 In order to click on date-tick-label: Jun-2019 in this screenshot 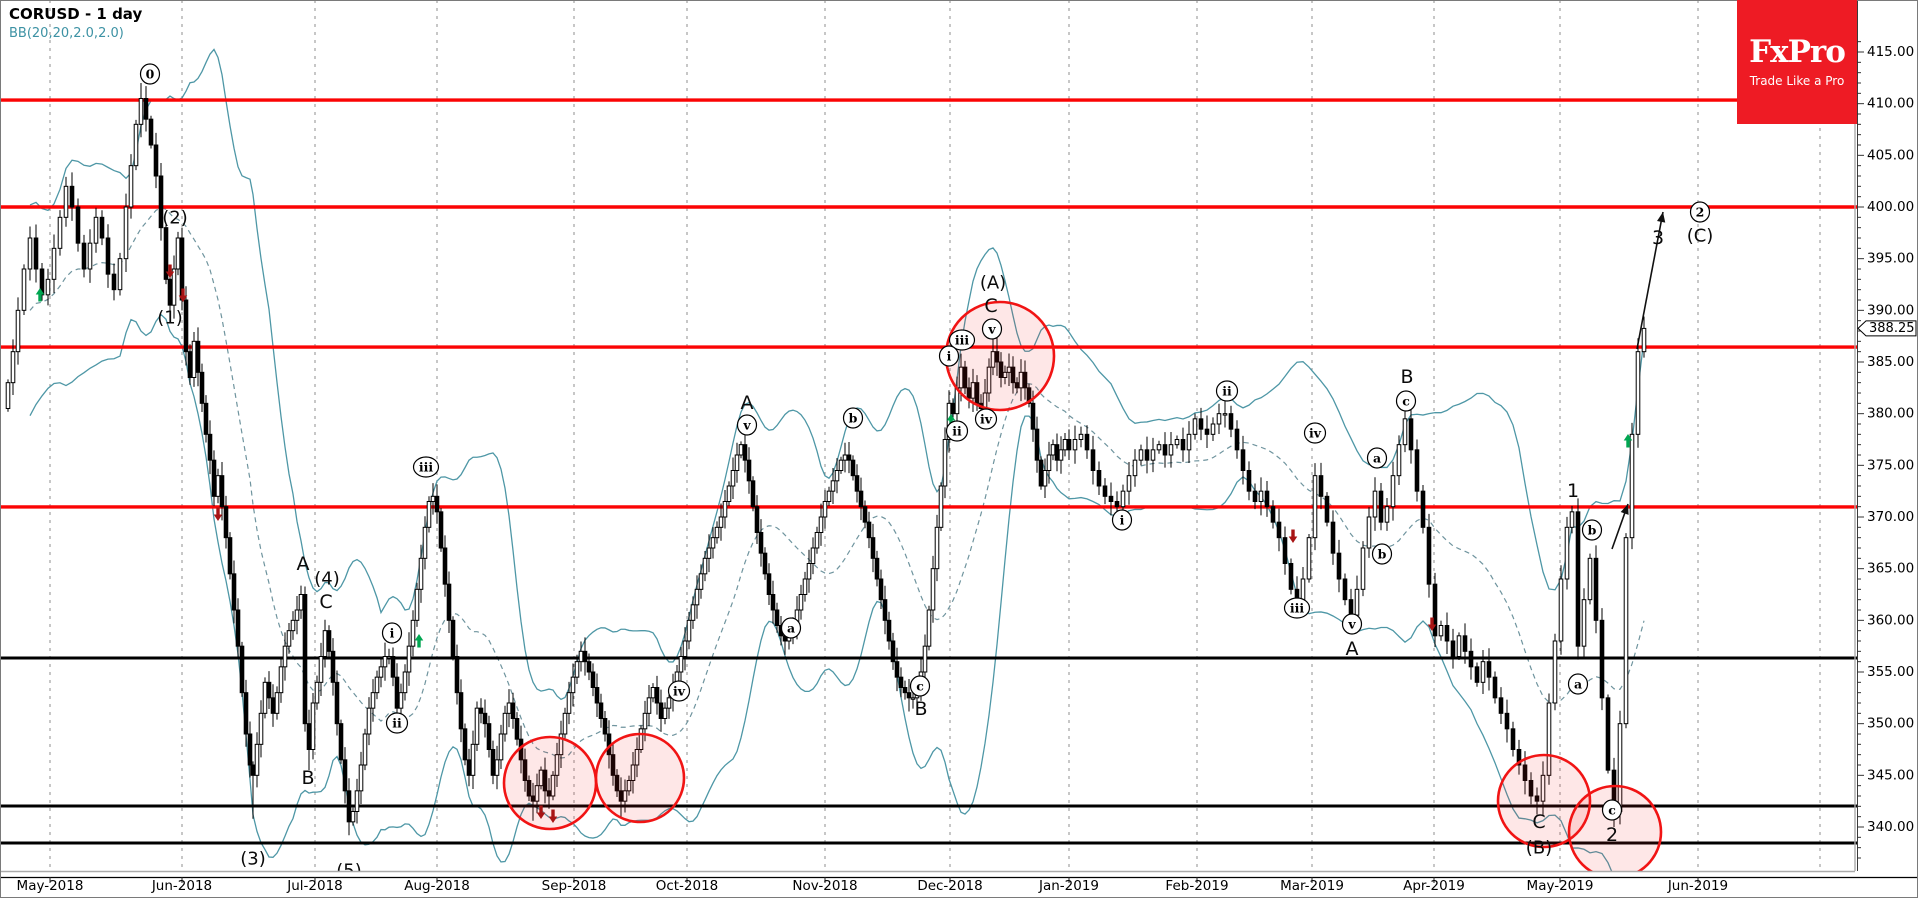, I will do `click(1697, 886)`.